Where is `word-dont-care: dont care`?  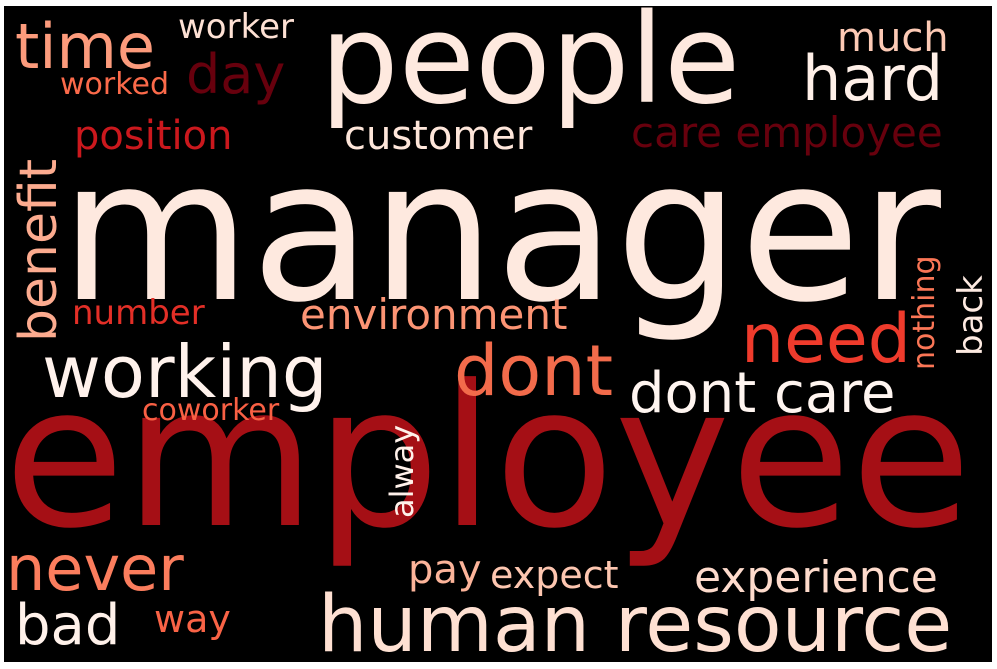 word-dont-care: dont care is located at coordinates (762, 393).